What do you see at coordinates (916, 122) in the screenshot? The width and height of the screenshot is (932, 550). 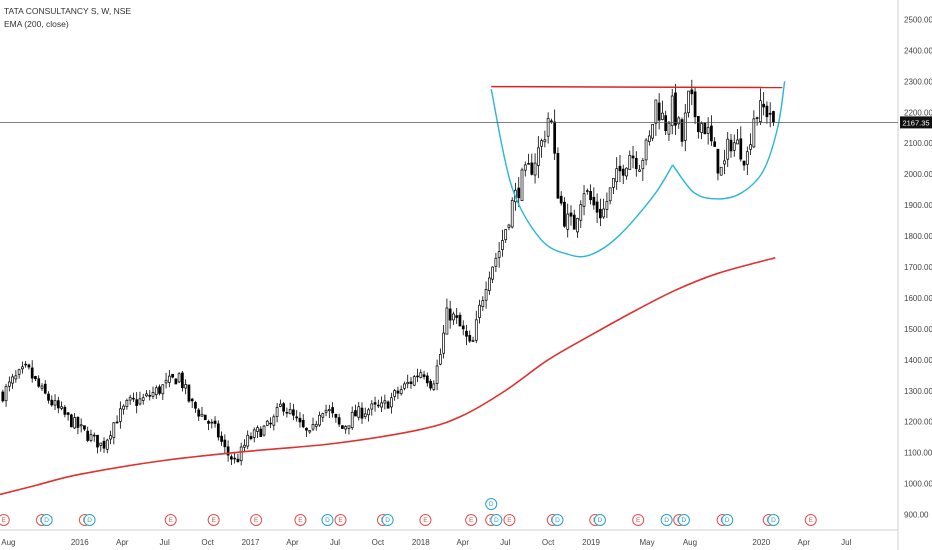 I see `last-price-tag` at bounding box center [916, 122].